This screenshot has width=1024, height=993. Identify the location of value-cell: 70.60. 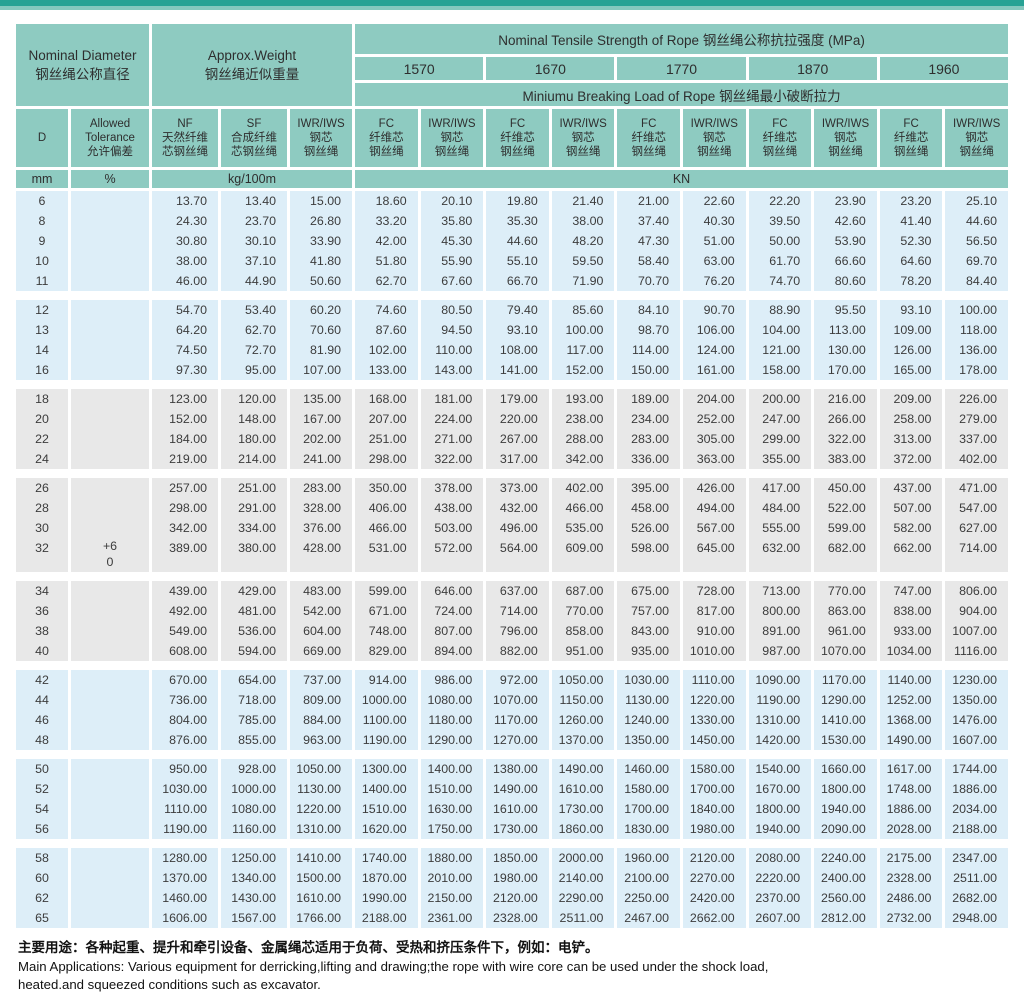
(321, 330).